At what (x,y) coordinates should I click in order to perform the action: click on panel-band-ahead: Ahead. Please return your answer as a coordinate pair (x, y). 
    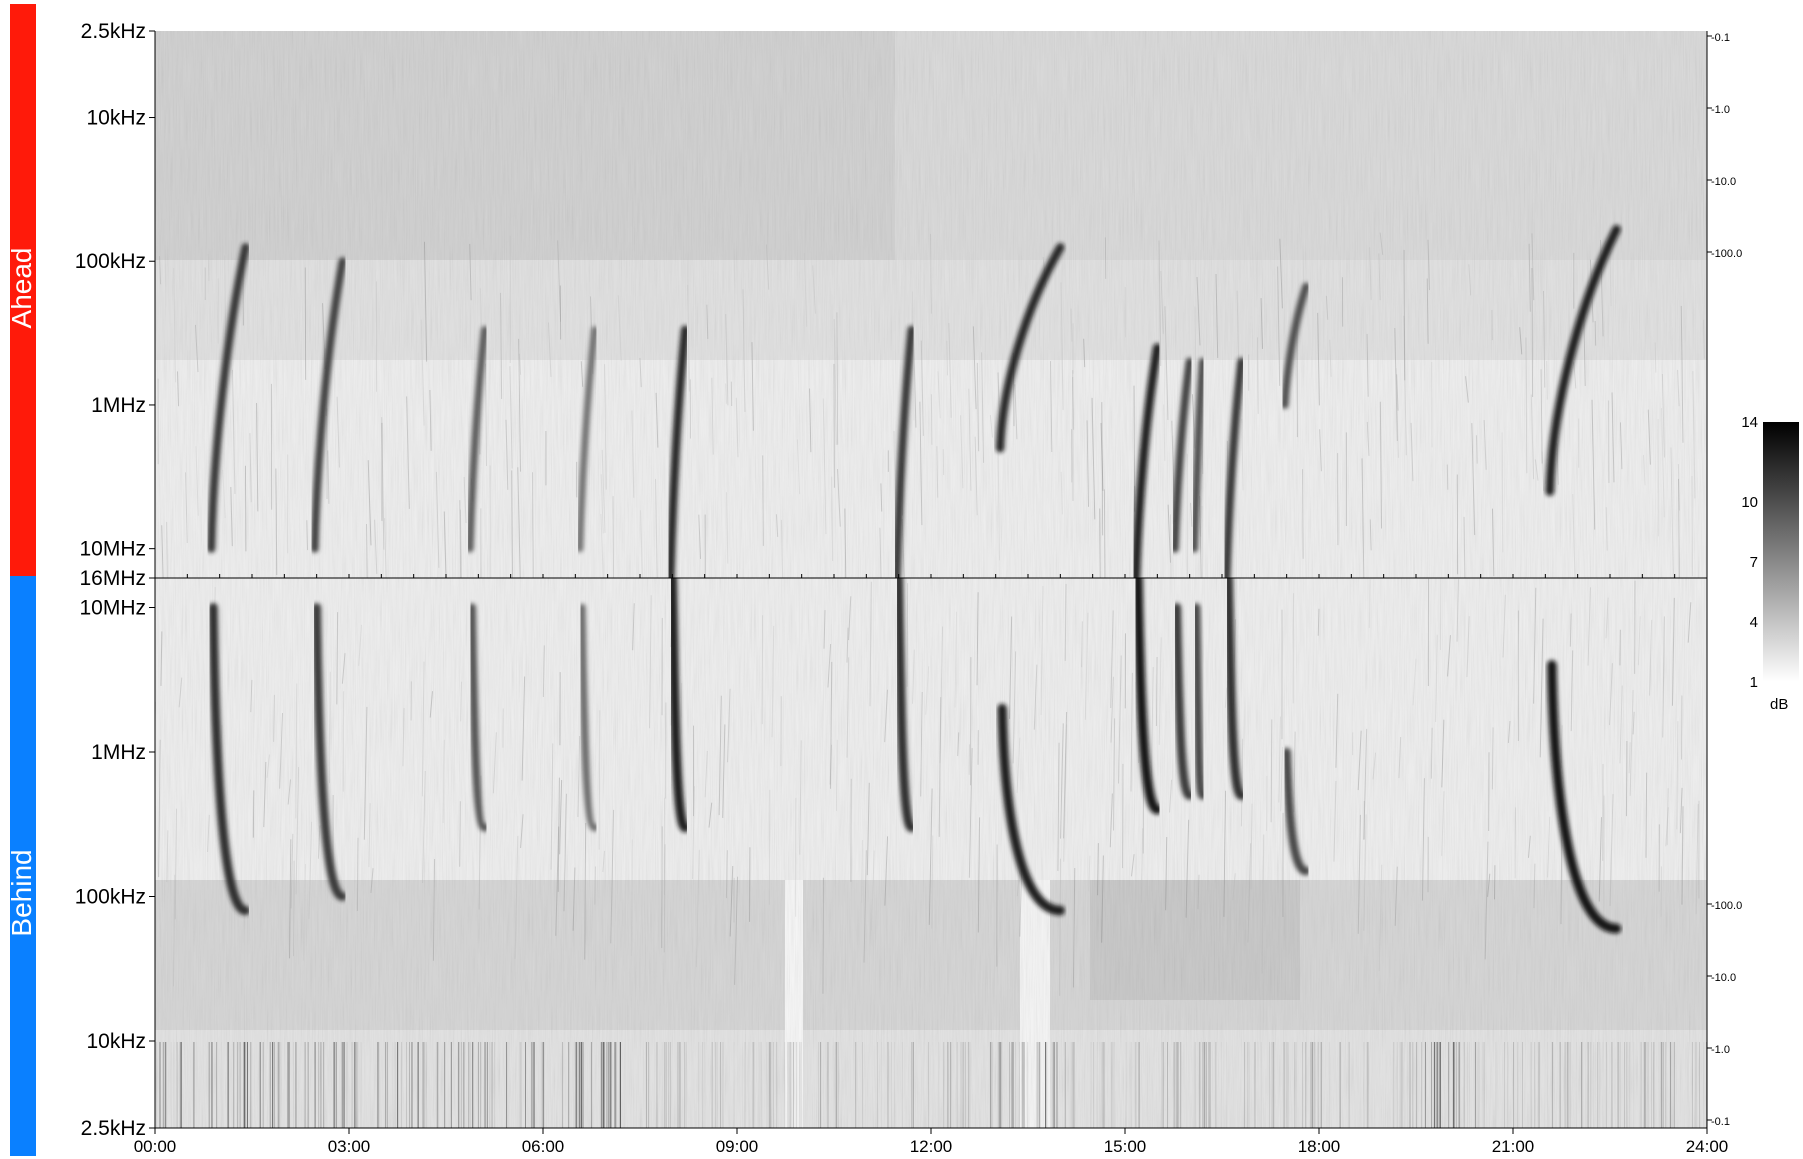
    Looking at the image, I should click on (21, 290).